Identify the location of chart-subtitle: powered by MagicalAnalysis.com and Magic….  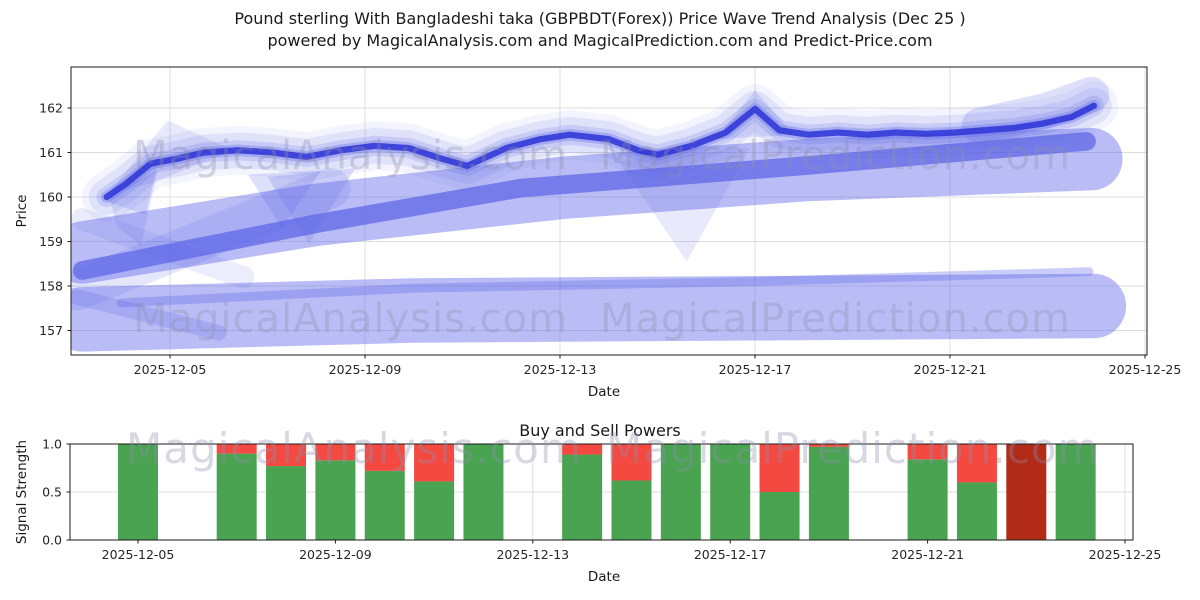
(600, 40).